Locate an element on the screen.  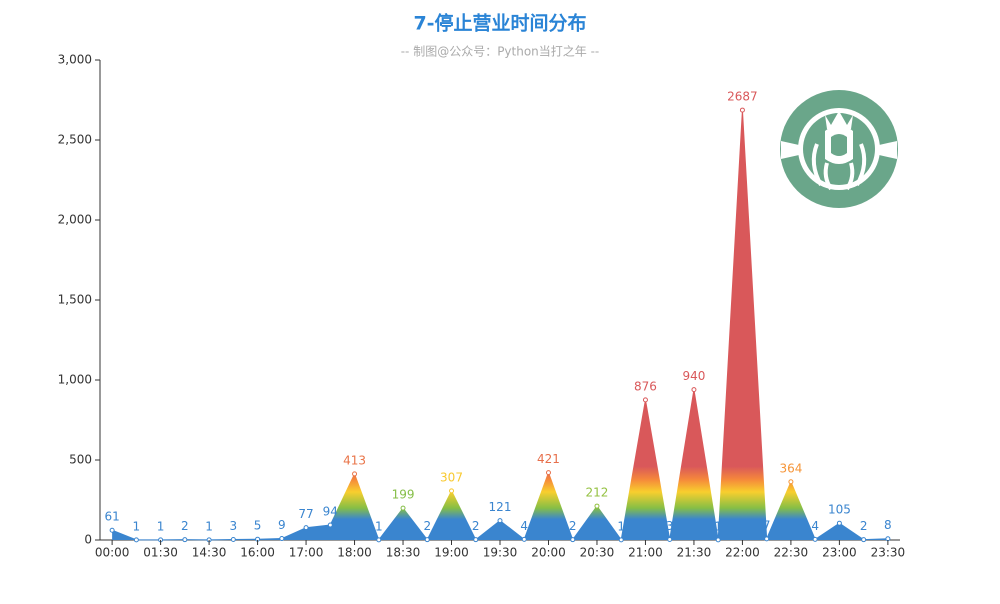
x-tick-label: 23:30 is located at coordinates (888, 553).